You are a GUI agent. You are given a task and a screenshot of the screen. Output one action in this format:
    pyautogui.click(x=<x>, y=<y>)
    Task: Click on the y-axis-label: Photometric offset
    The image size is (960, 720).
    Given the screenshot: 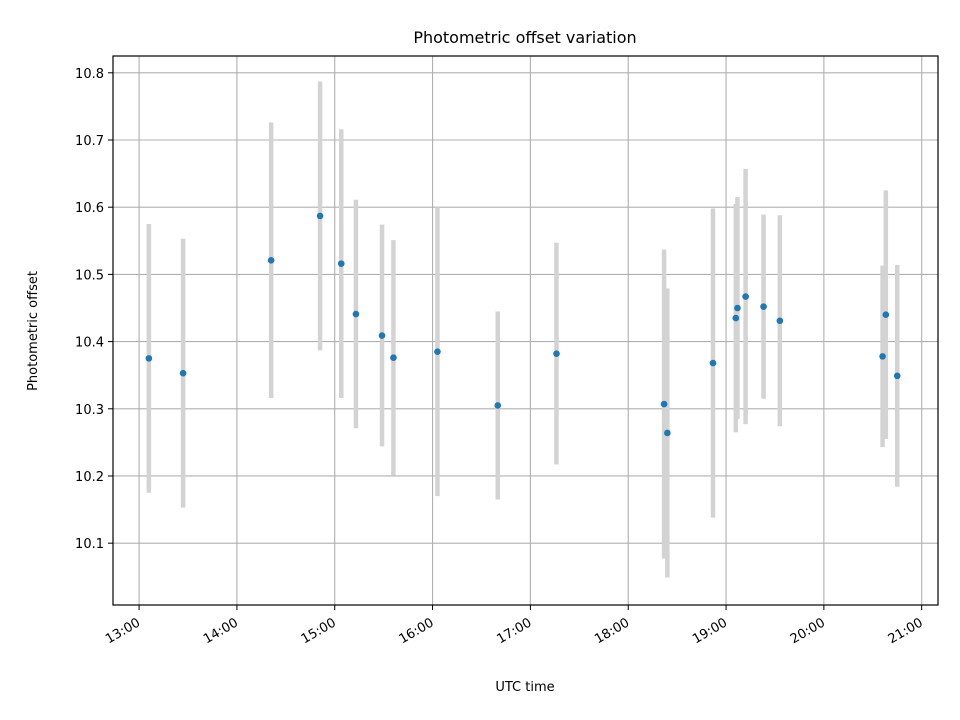 What is the action you would take?
    pyautogui.click(x=33, y=331)
    